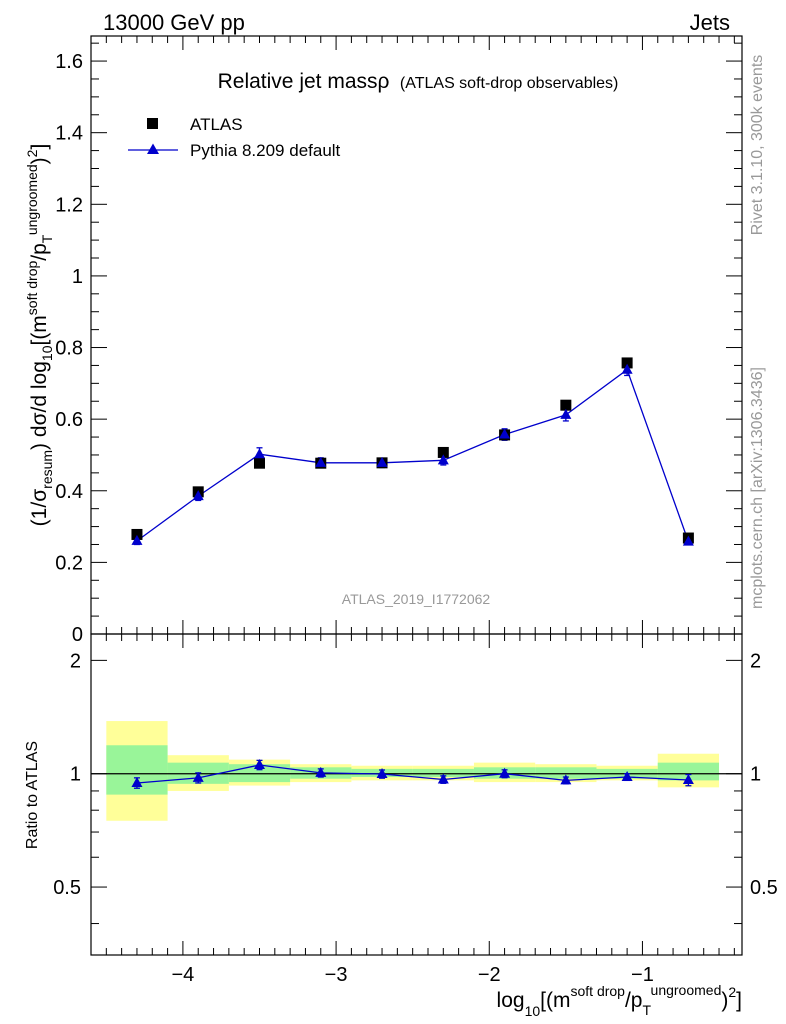 Image resolution: width=786 pixels, height=1024 pixels. I want to click on main-y-tick-label-6: 1.2, so click(69, 205).